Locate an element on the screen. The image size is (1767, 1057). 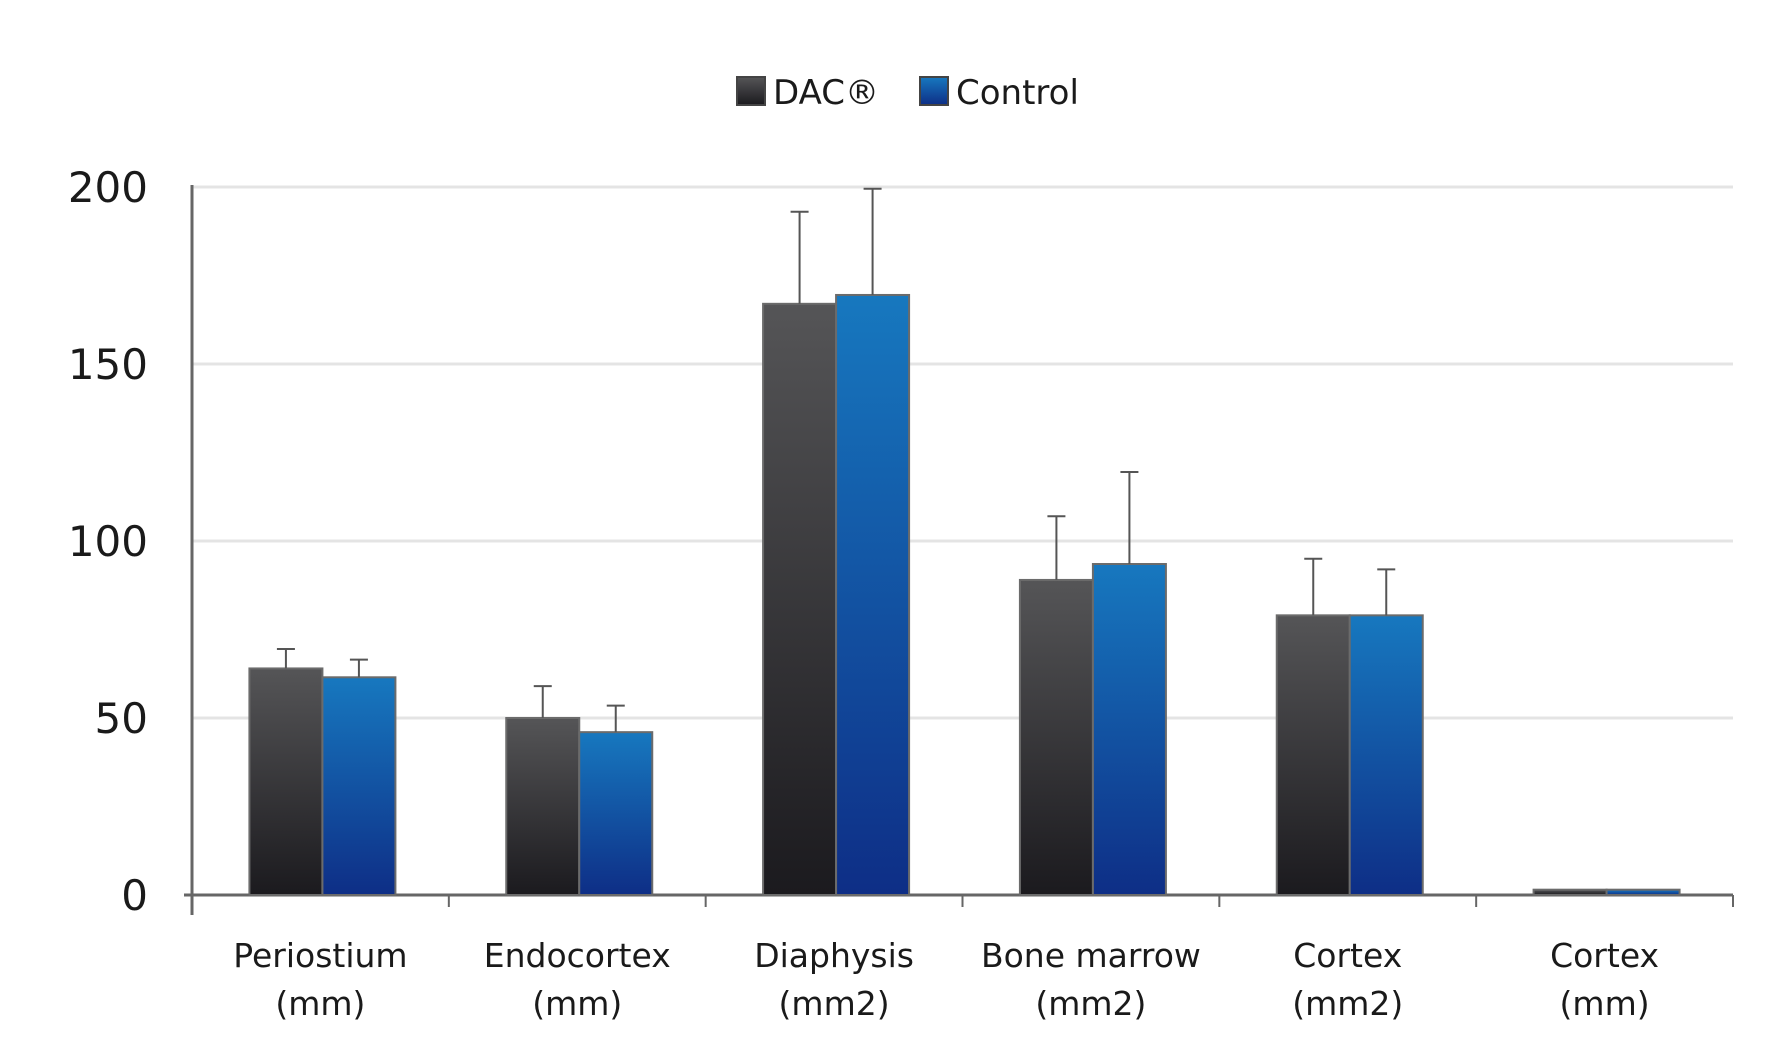
y-tick-labels: 0 50 100 150 200 is located at coordinates (108, 541).